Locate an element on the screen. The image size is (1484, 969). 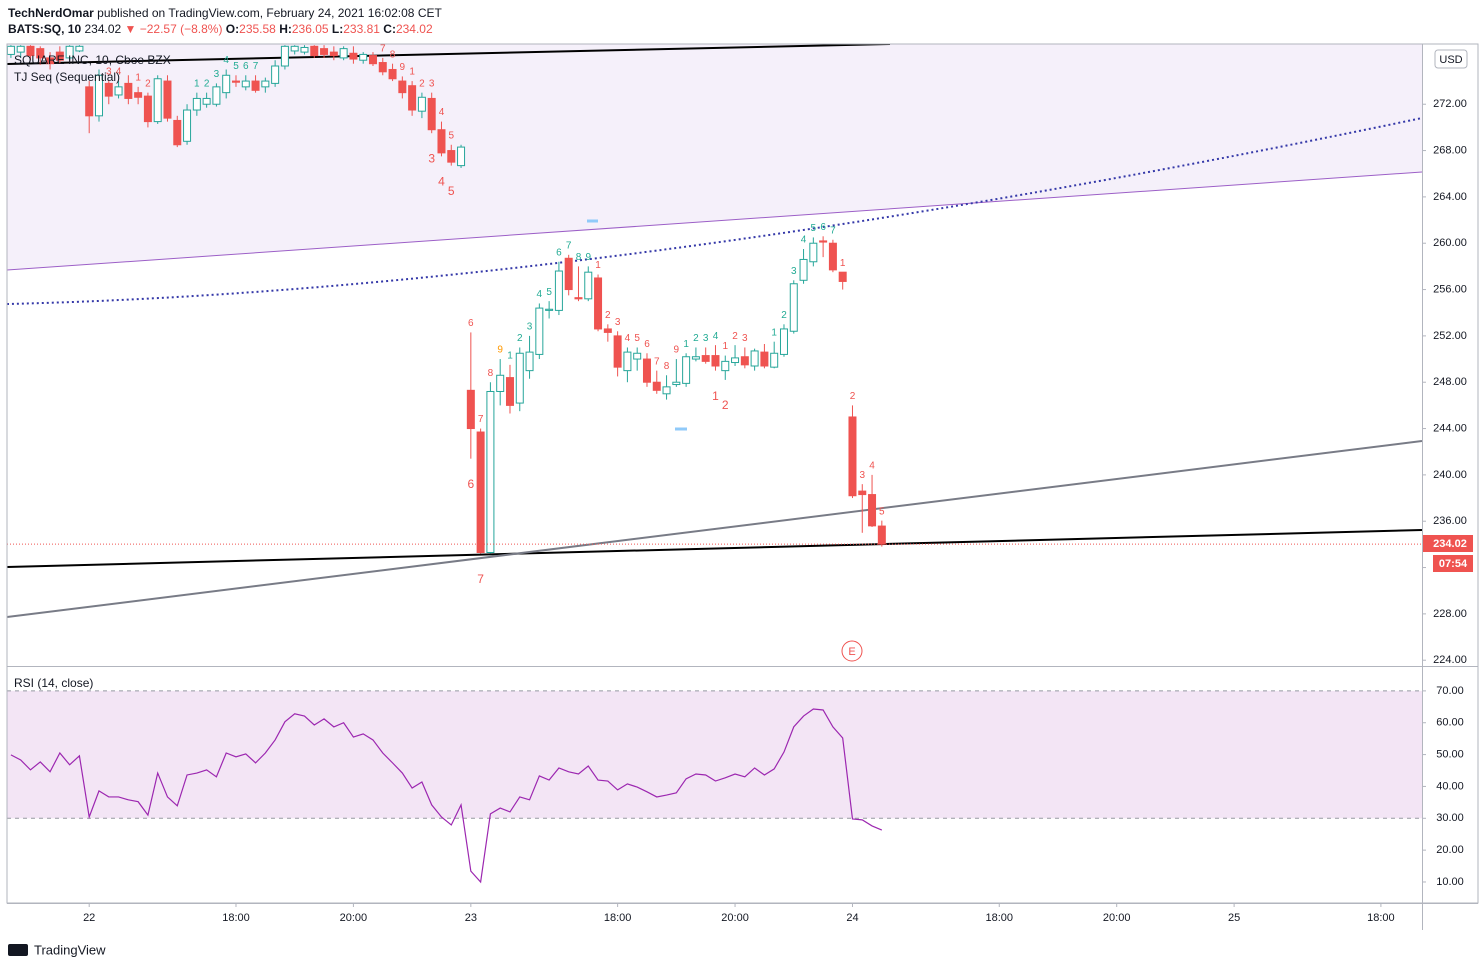
l-label: L: is located at coordinates (337, 29).